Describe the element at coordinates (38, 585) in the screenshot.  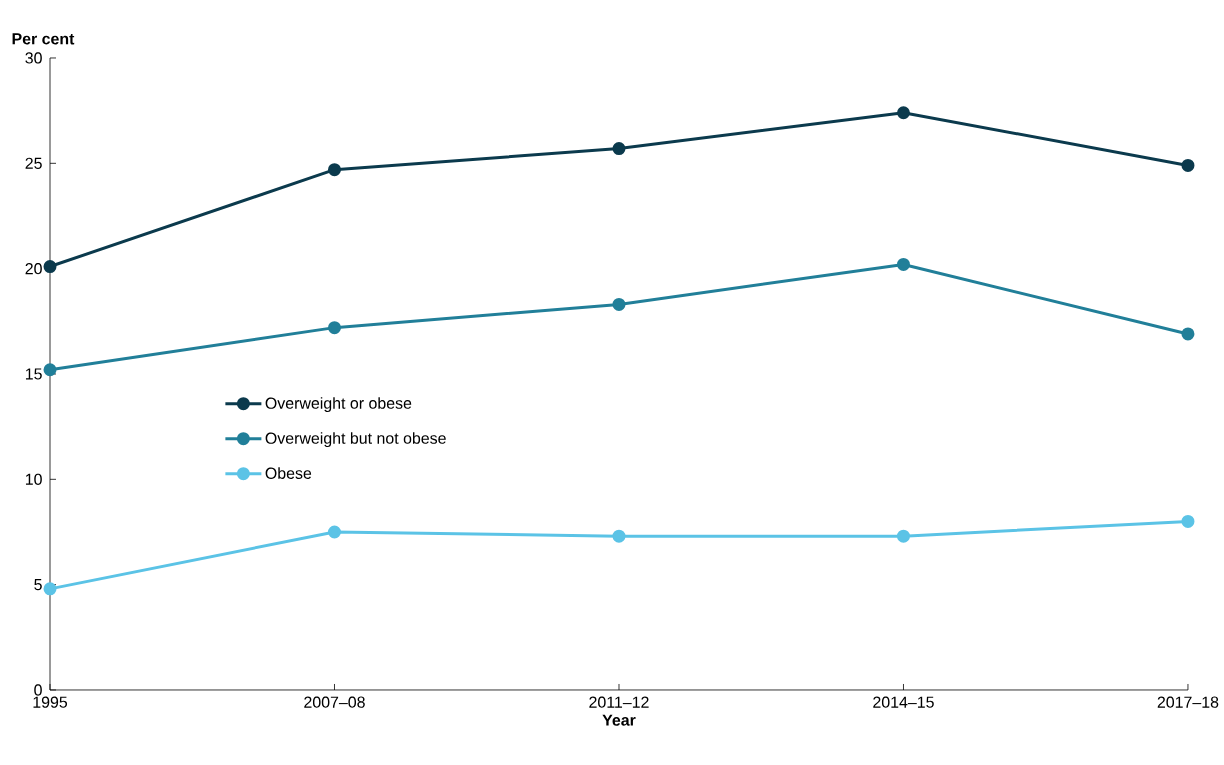
I see `y-tick-label: 5` at that location.